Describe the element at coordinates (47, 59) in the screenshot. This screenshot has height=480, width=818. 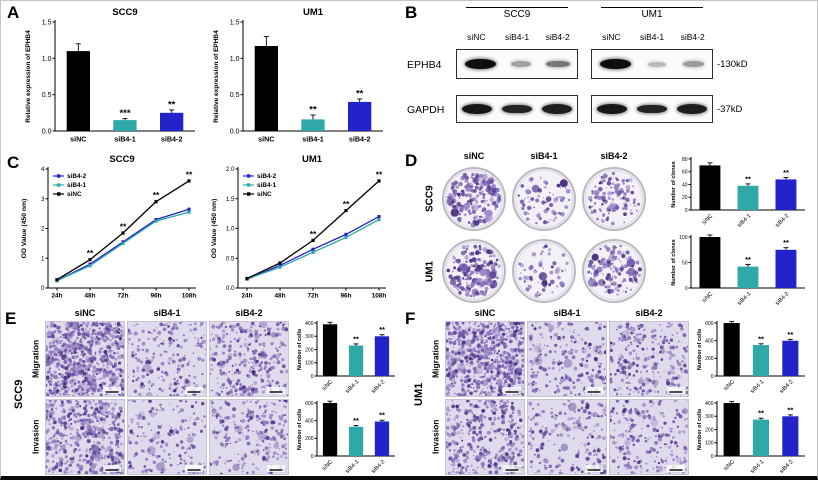
I see `y-tick-label: 1.0` at that location.